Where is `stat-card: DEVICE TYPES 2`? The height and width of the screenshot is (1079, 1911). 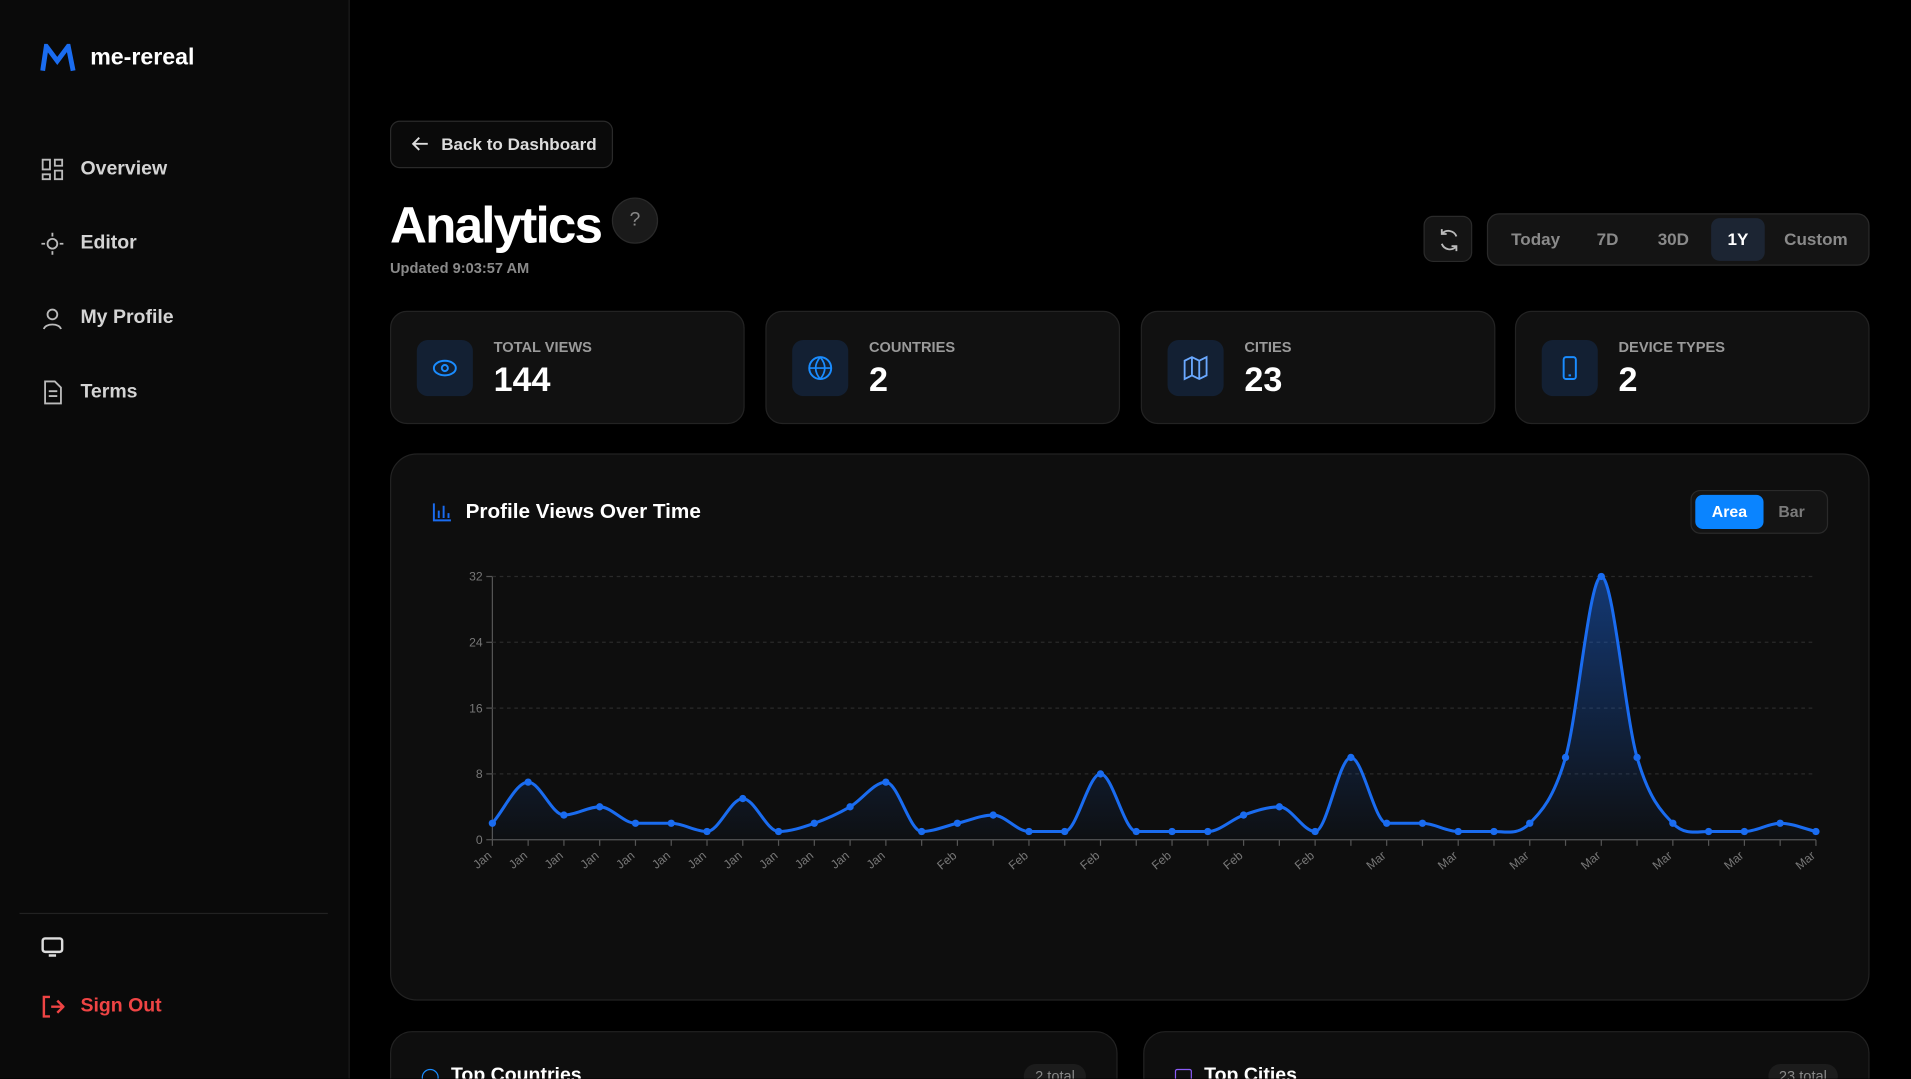 stat-card: DEVICE TYPES 2 is located at coordinates (1692, 367).